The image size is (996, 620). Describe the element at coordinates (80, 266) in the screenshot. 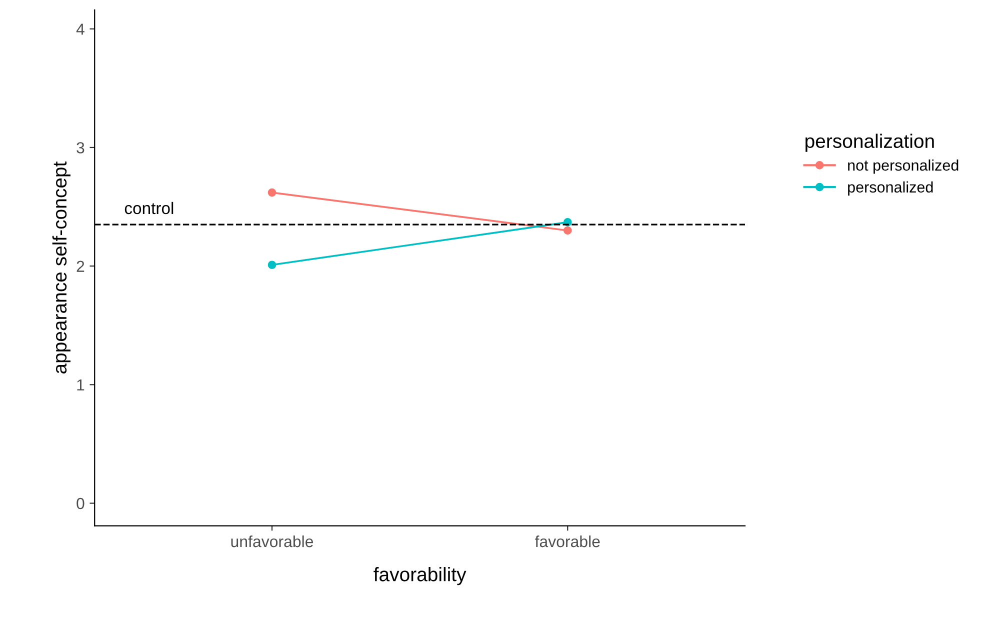

I see `y-tick-label: 2` at that location.